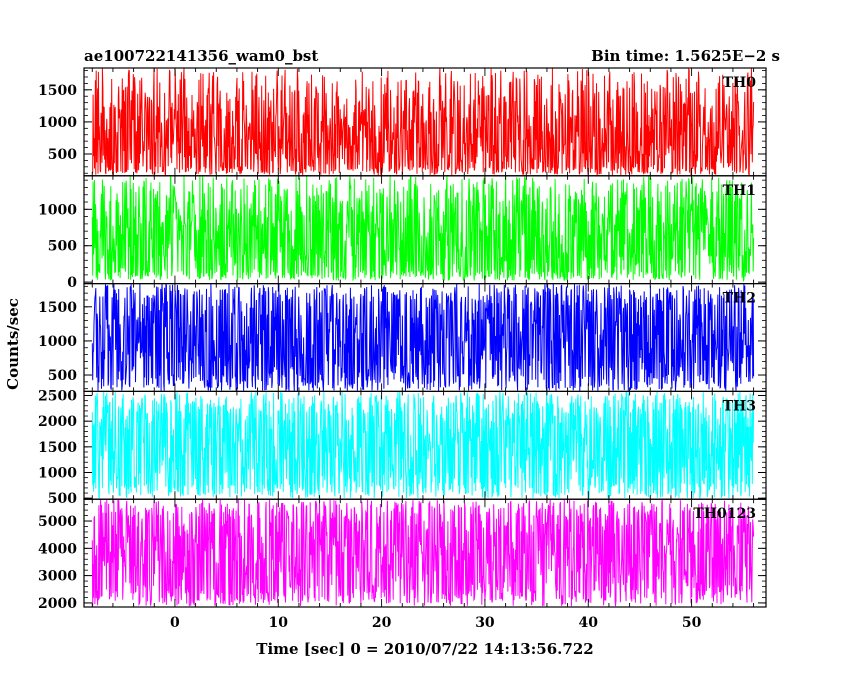 This screenshot has height=680, width=850. Describe the element at coordinates (201, 56) in the screenshot. I see `chart-title: ae100722141356_wam0_bst` at that location.